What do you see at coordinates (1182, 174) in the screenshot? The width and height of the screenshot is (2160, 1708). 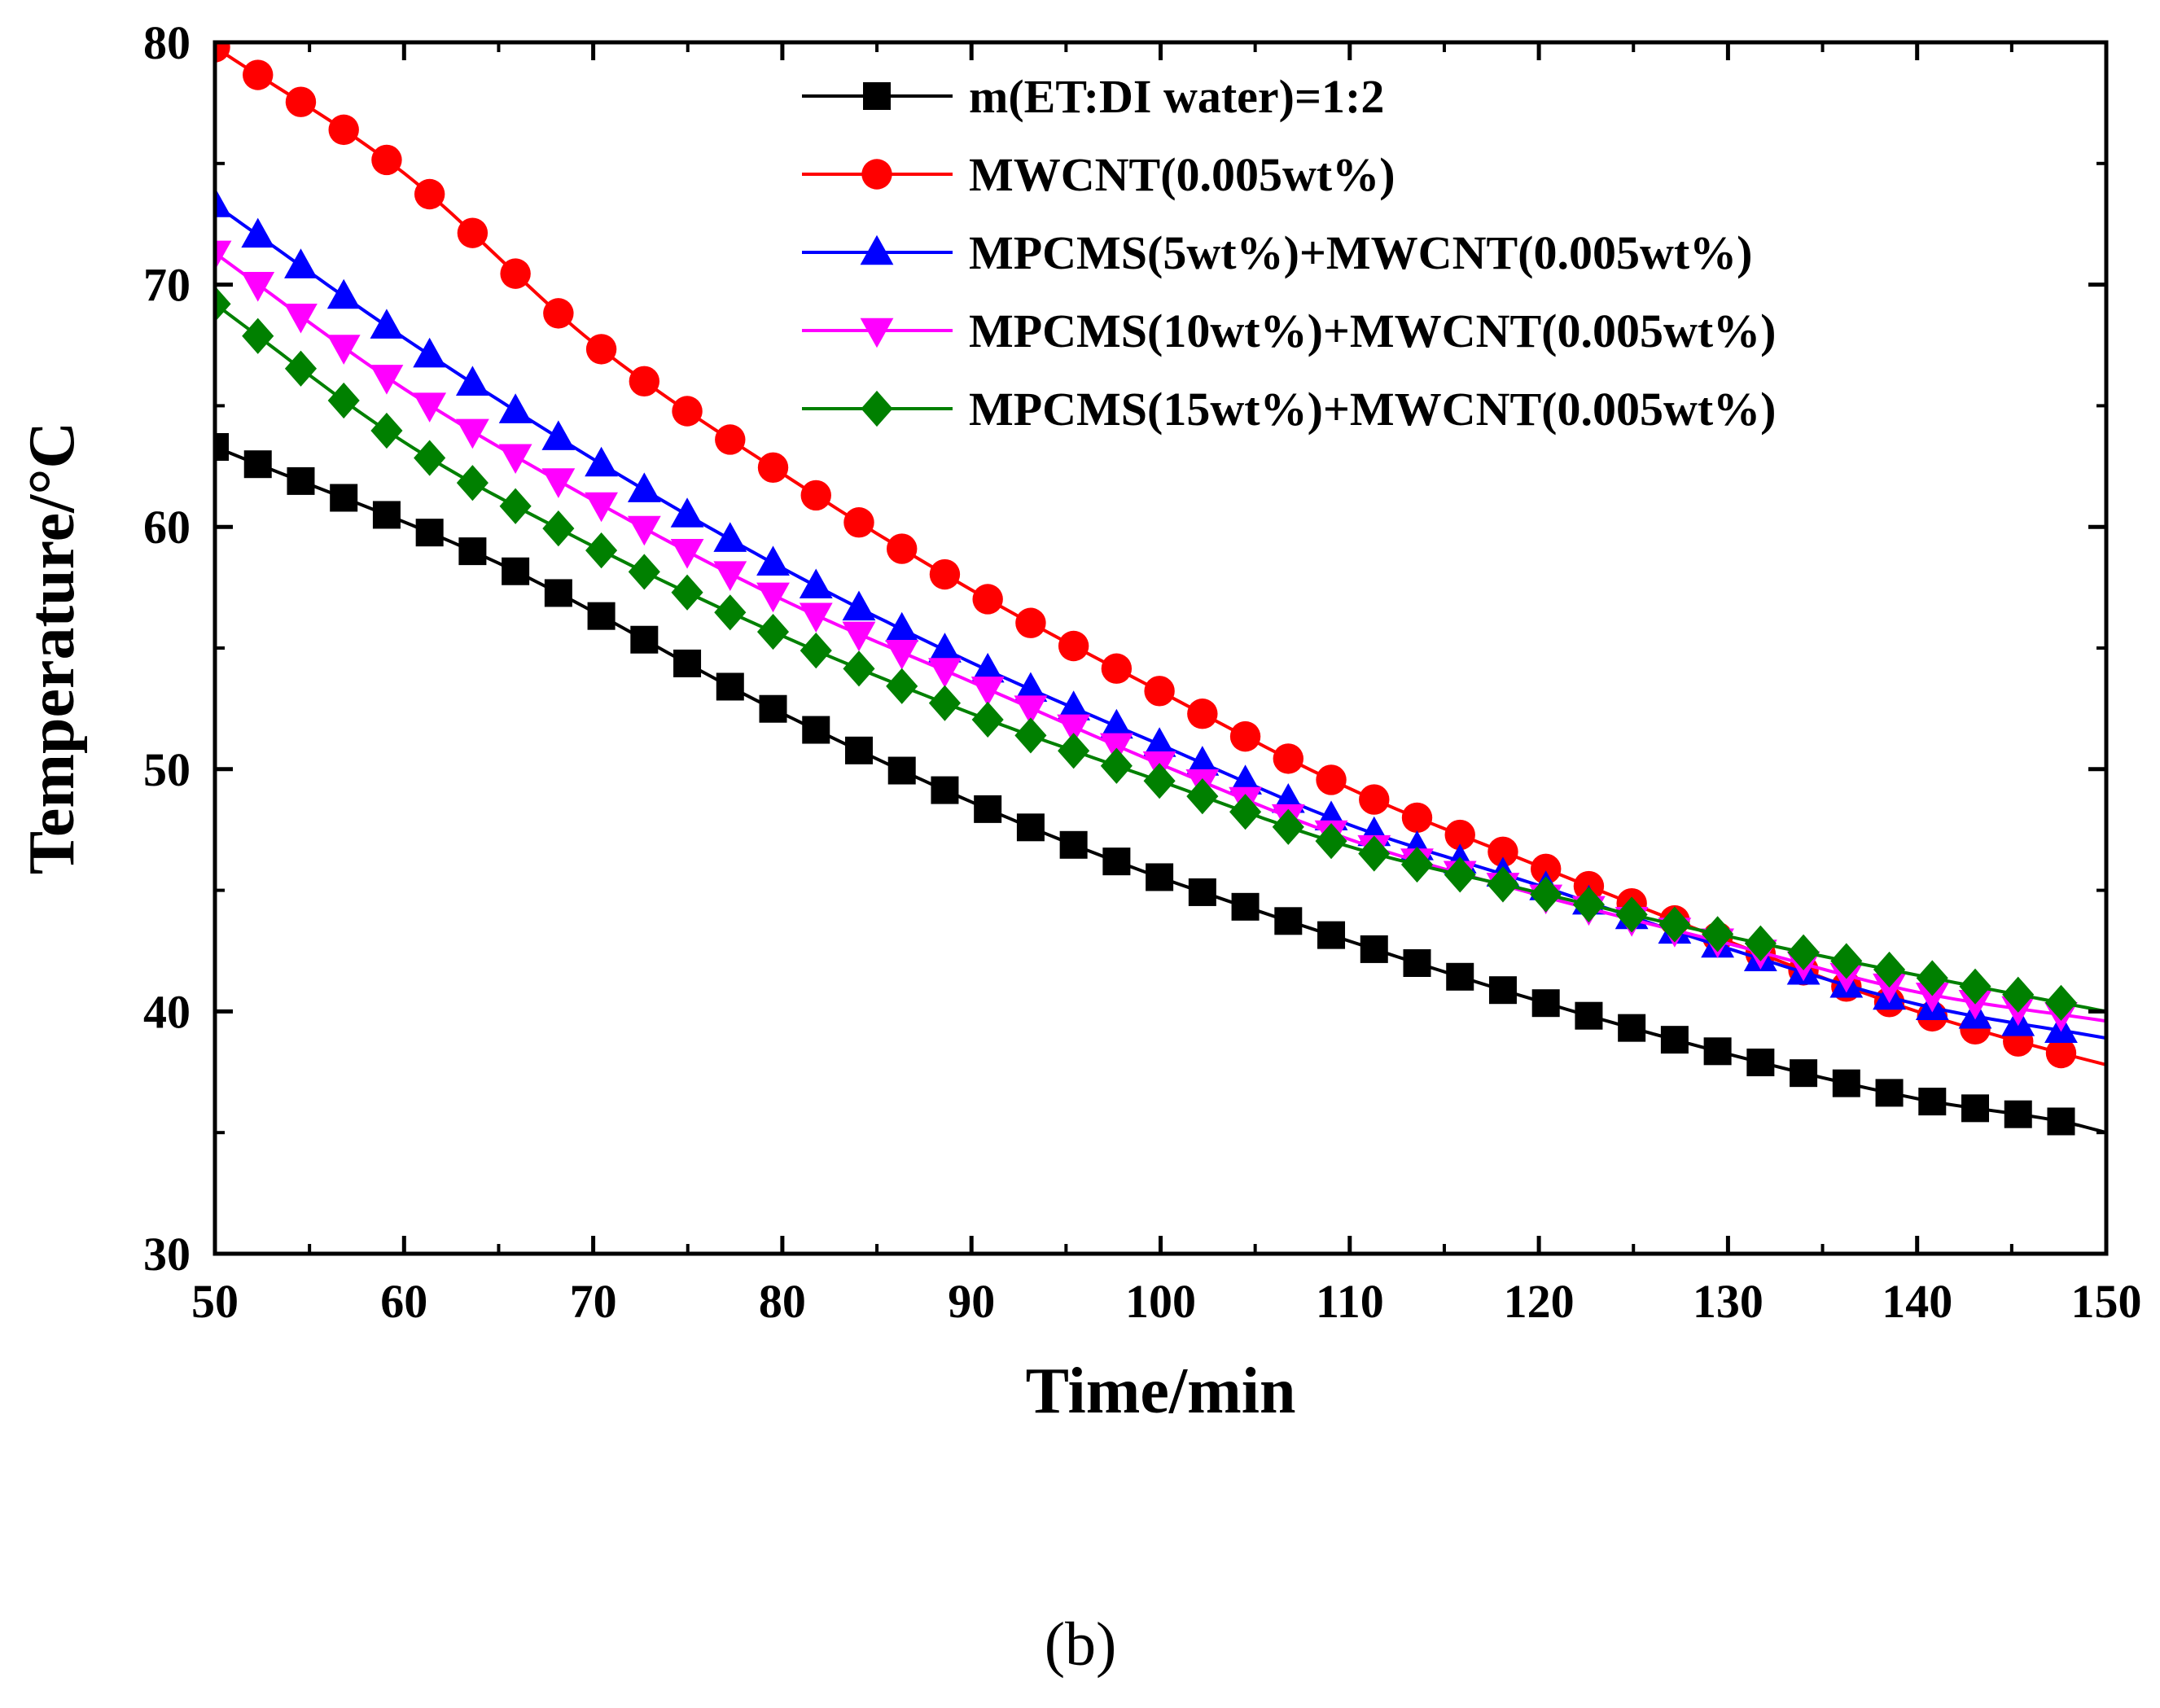 I see `legend-label: MWCNT(0.005wt%)` at bounding box center [1182, 174].